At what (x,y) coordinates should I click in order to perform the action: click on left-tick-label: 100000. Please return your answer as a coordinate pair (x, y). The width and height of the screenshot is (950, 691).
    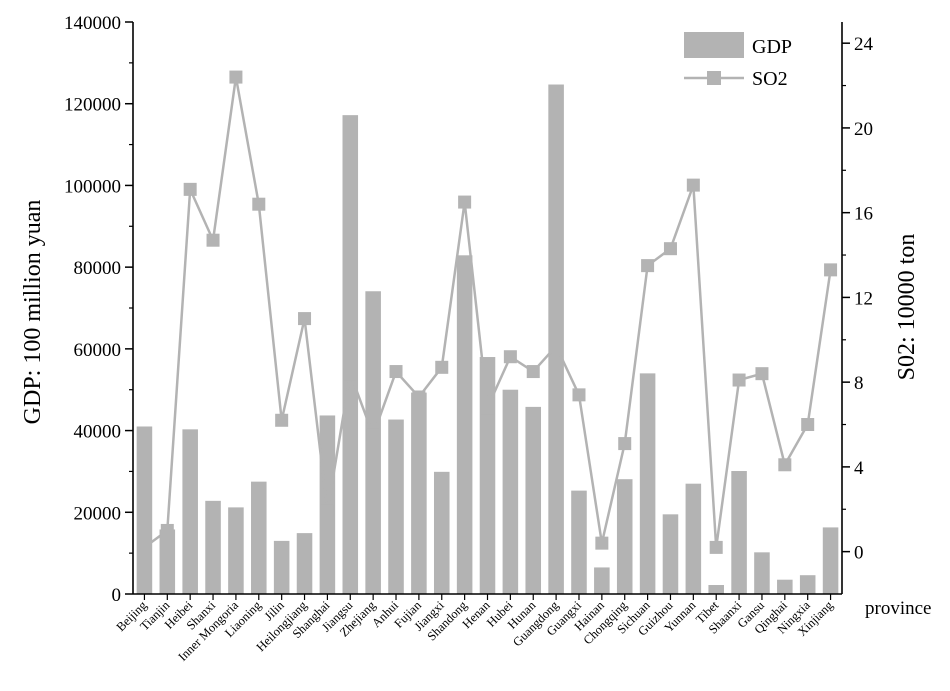
    Looking at the image, I should click on (92, 186).